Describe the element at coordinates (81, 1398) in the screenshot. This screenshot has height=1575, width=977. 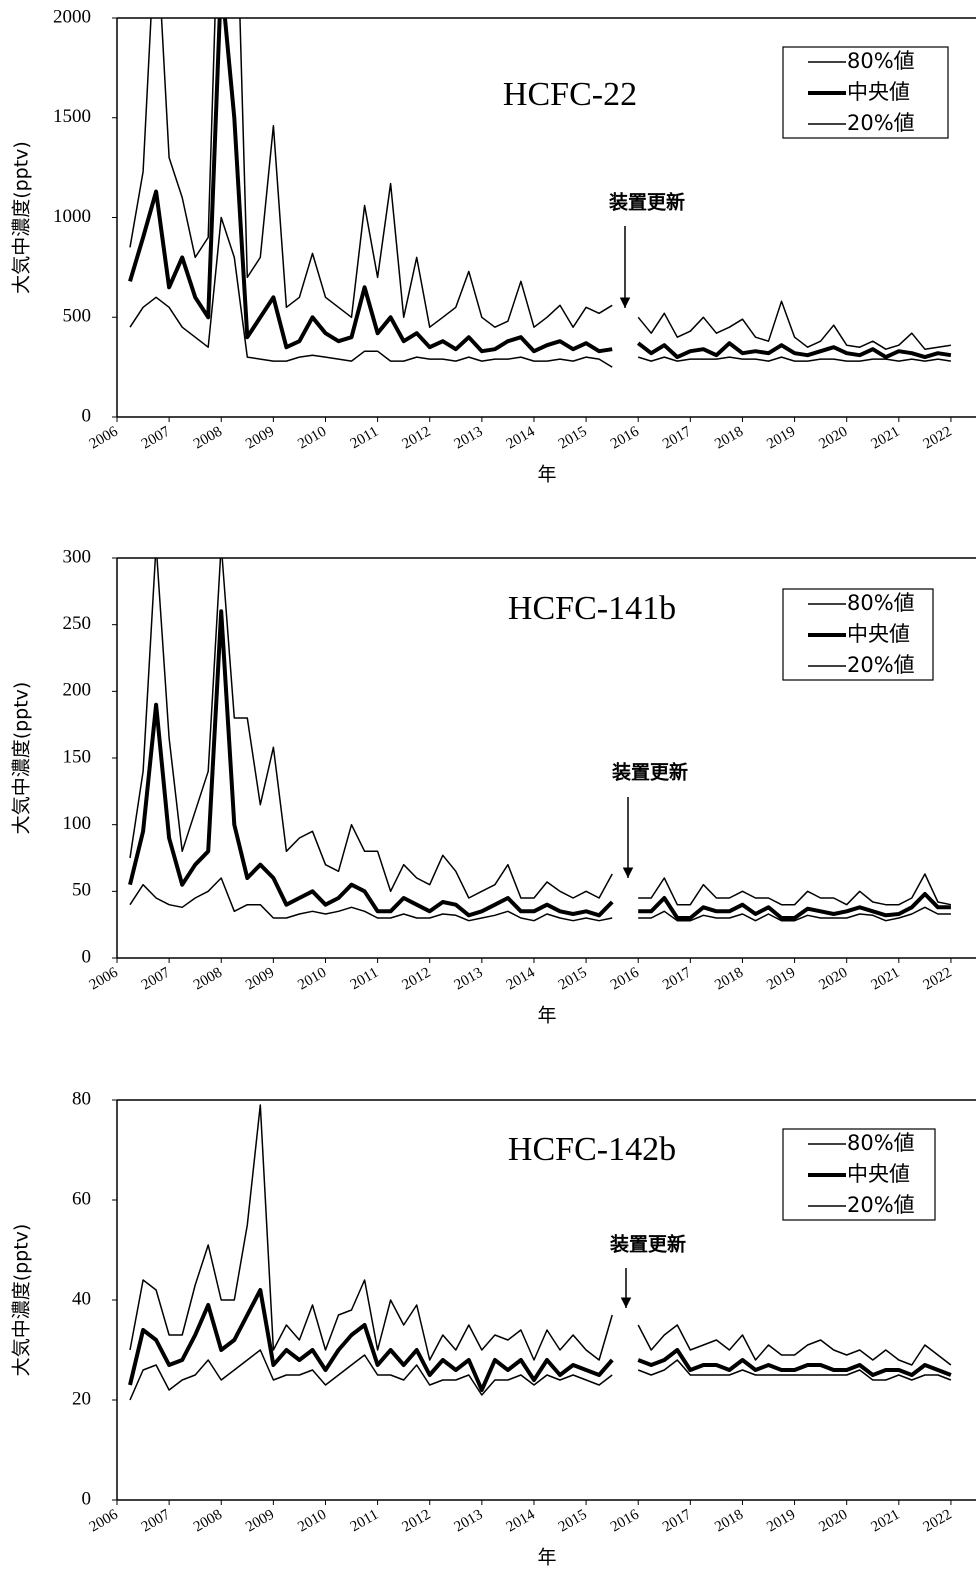
I see `y-tick-label: 20` at that location.